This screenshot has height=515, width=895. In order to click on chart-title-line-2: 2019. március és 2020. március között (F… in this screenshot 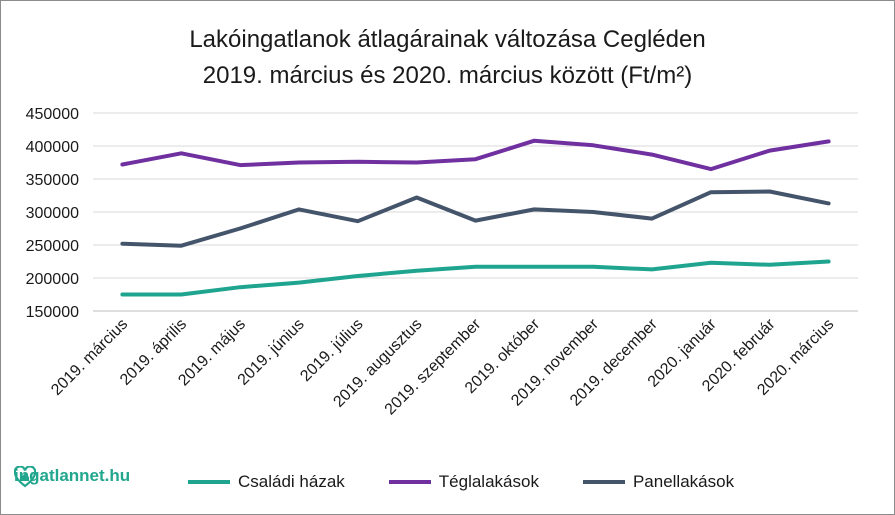, I will do `click(447, 75)`.